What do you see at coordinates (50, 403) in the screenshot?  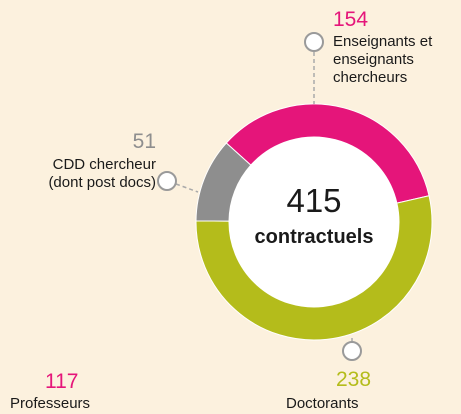 I see `extra-label: Professeurs` at bounding box center [50, 403].